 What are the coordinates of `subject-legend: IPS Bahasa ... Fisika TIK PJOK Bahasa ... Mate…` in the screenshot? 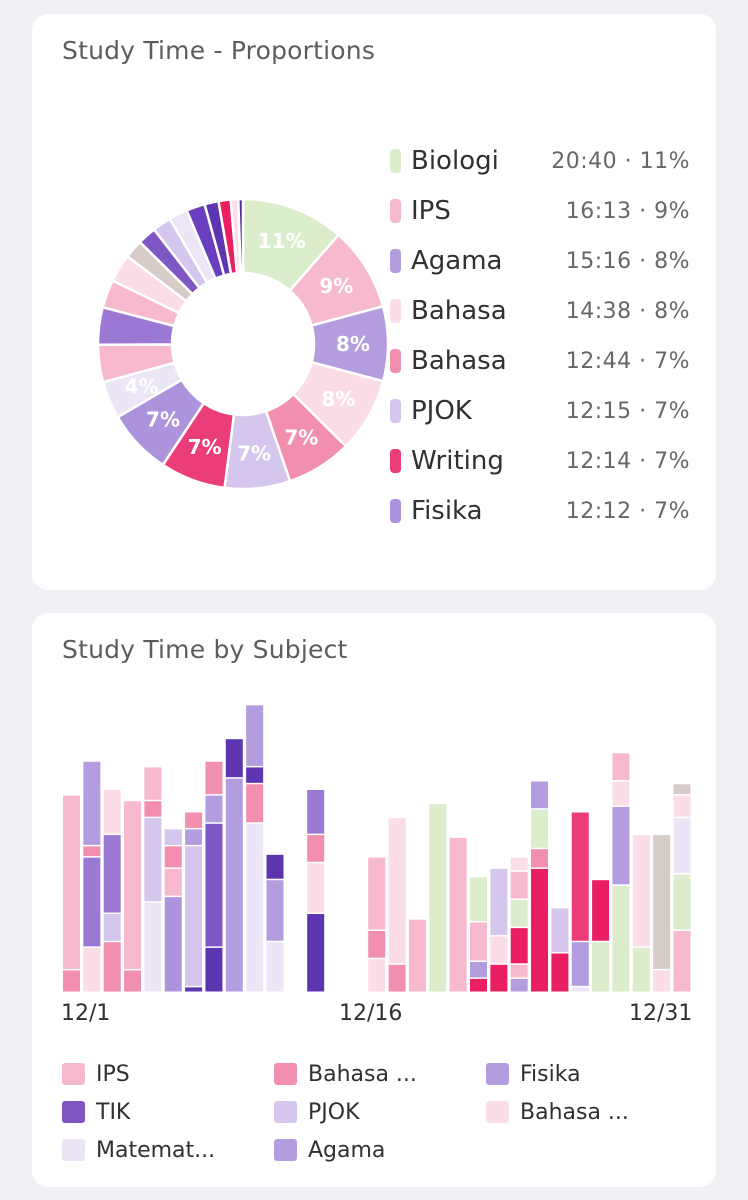 It's located at (382, 1112).